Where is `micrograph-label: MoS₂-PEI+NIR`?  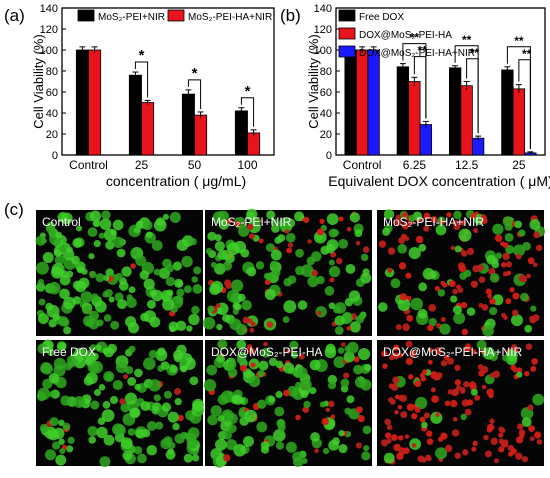
micrograph-label: MoS₂-PEI+NIR is located at coordinates (251, 222).